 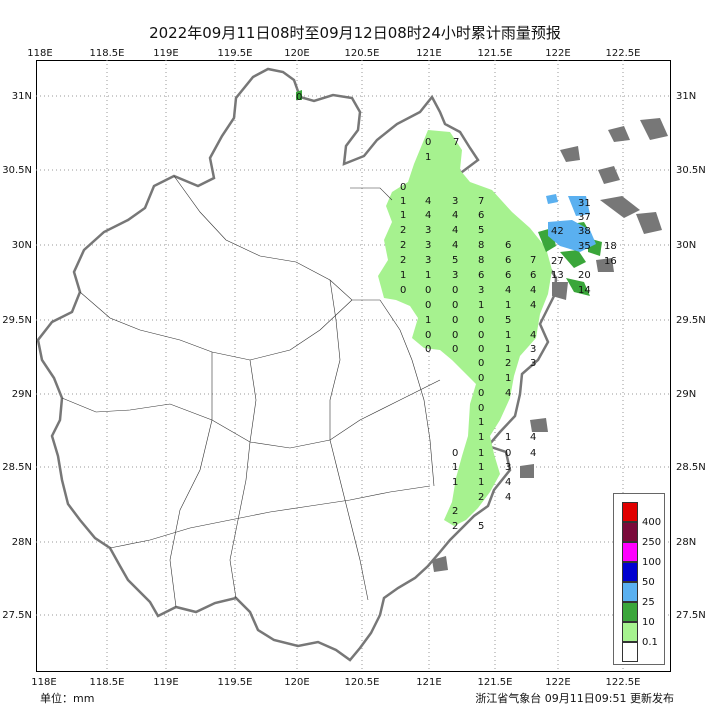 I want to click on rainfall-legend: 400 250 100 50 25 10 0.1, so click(x=639, y=579).